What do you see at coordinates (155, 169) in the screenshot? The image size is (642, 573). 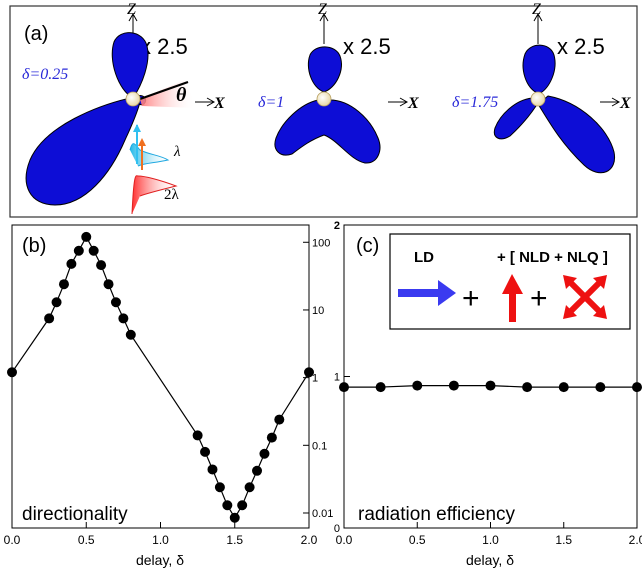 I see `pulse-inset: λ 2λ` at bounding box center [155, 169].